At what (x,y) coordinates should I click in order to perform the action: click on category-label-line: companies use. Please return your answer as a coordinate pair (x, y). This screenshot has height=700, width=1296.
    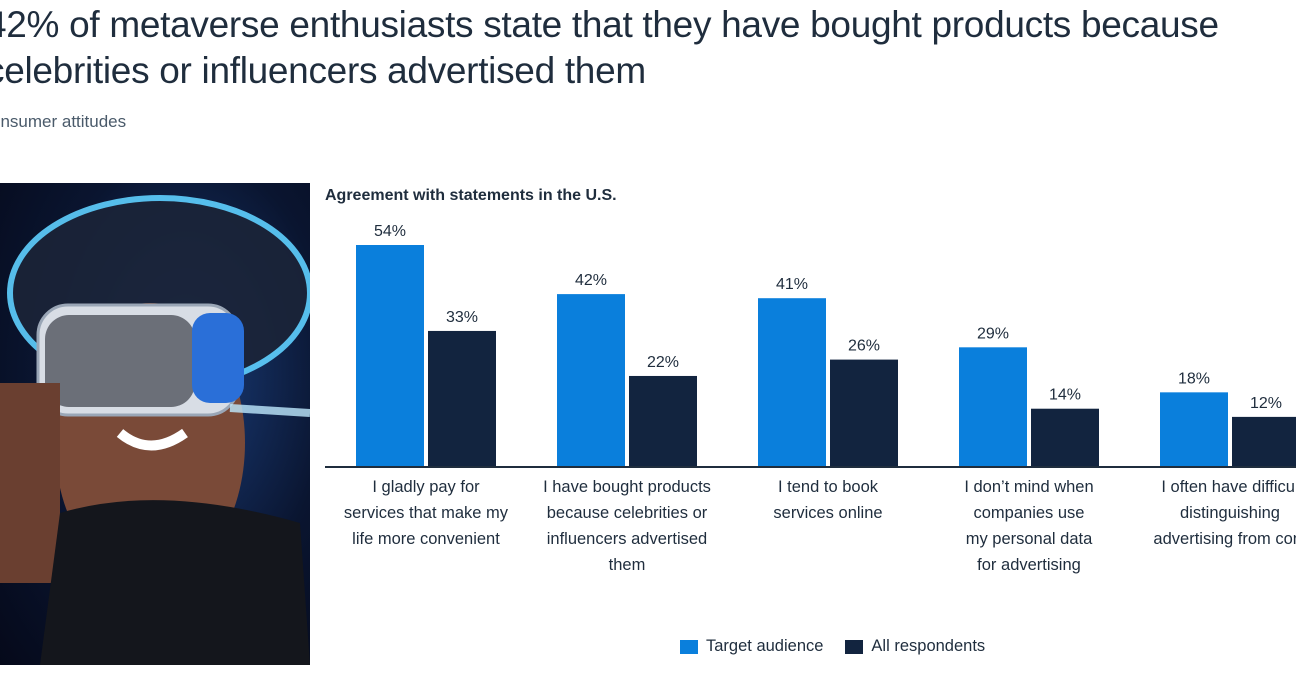
    Looking at the image, I should click on (1029, 513).